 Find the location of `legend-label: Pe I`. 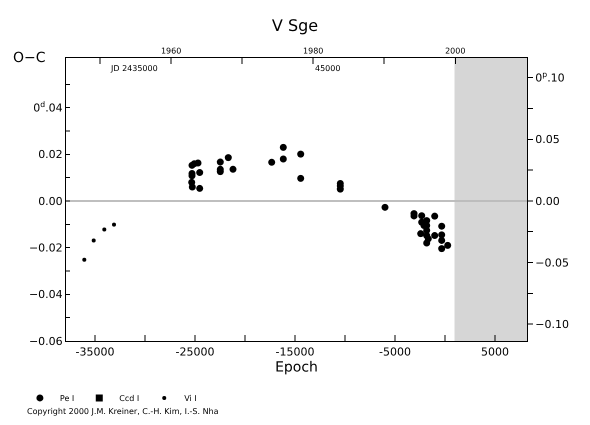

legend-label: Pe I is located at coordinates (67, 399).